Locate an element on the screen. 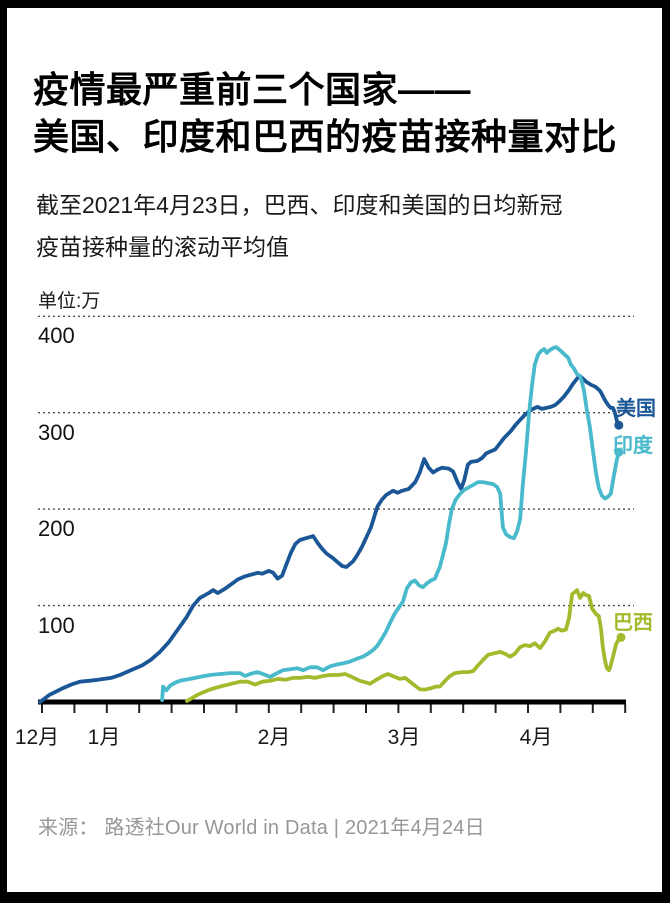  chart-title-line1: 疫情最严重前三个国家—— is located at coordinates (252, 89).